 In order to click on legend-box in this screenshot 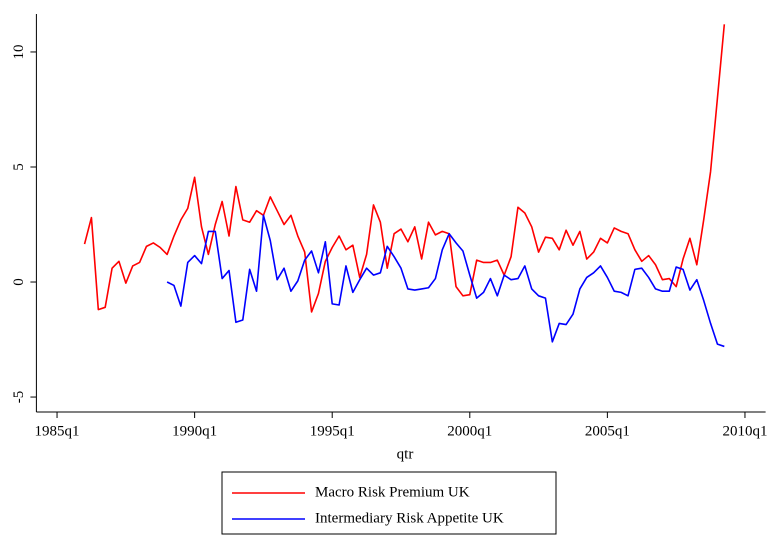, I will do `click(389, 503)`.